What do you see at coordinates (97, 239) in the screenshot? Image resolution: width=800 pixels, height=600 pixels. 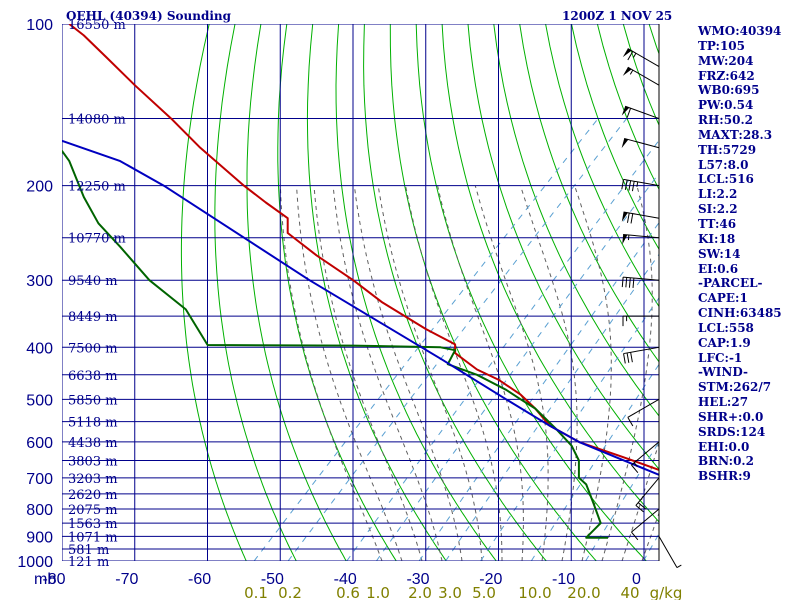 I see `height-label: 10770 m` at bounding box center [97, 239].